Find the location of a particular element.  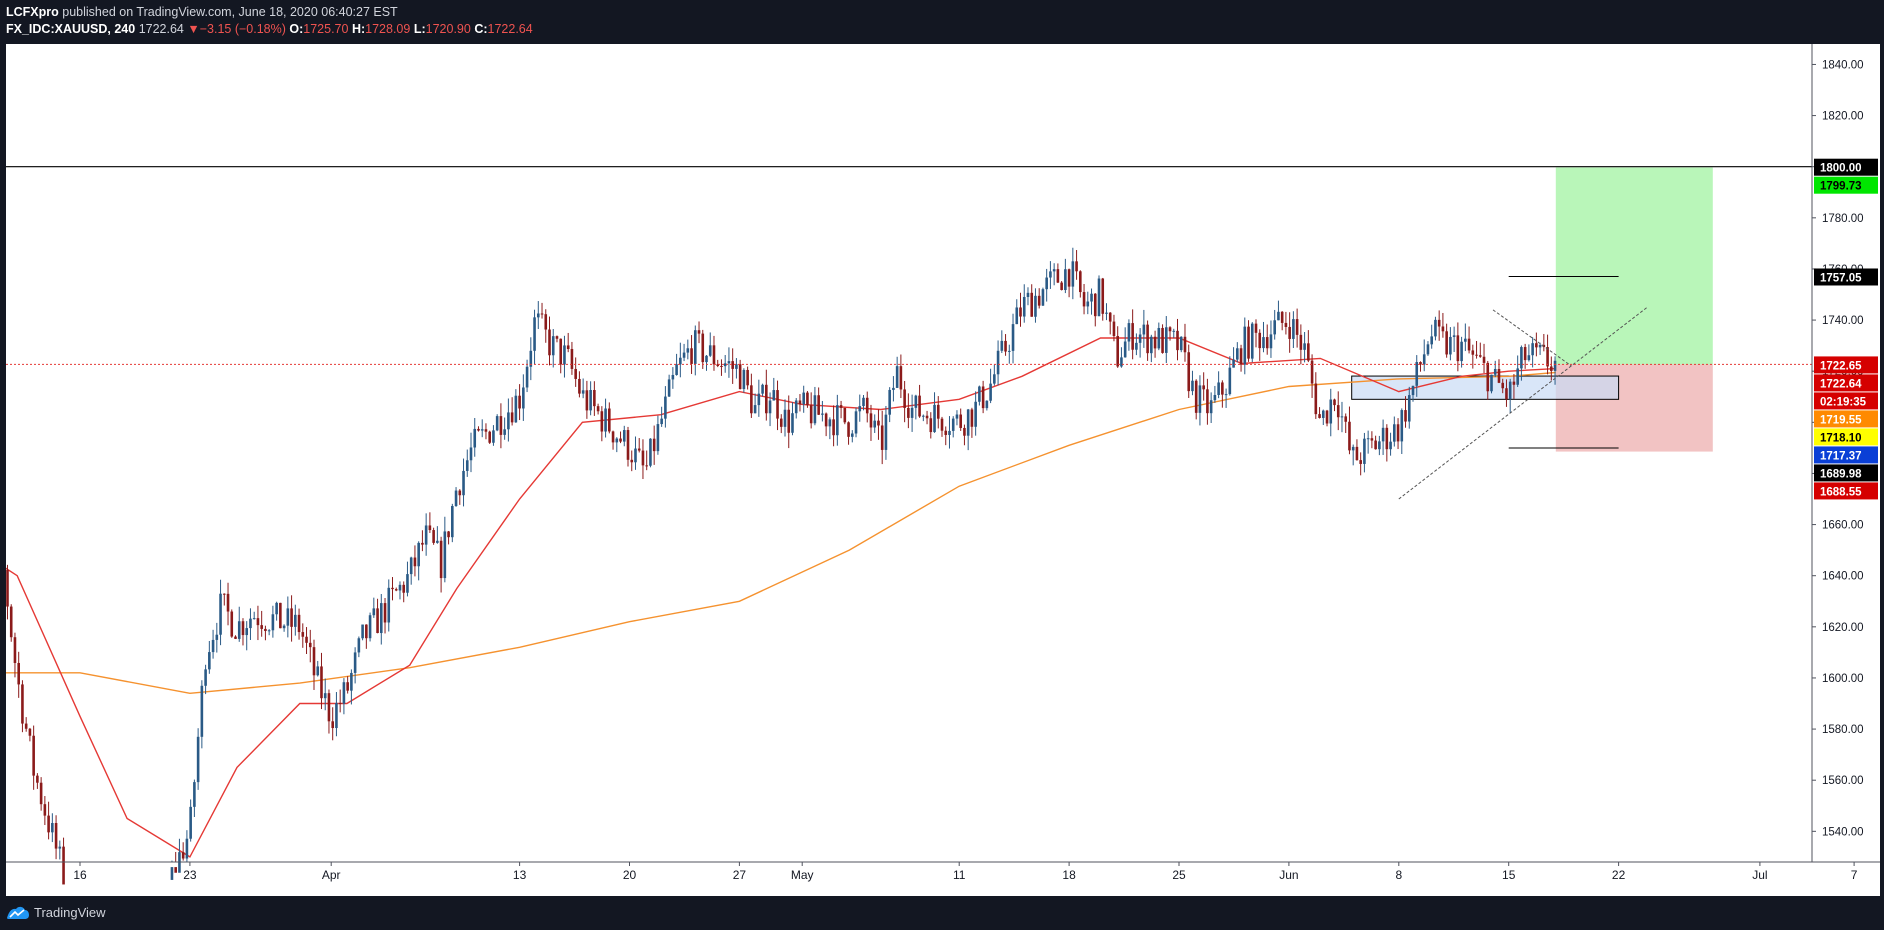

y-tick-label: 1620.00 is located at coordinates (1843, 628).